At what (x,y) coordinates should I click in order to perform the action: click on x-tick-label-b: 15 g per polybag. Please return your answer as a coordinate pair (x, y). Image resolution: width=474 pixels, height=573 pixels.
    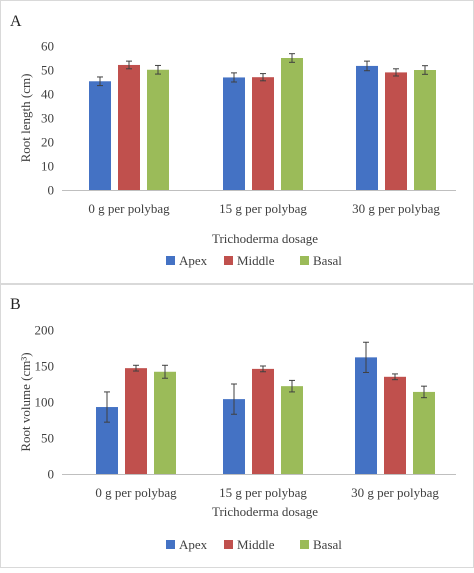
    Looking at the image, I should click on (263, 492).